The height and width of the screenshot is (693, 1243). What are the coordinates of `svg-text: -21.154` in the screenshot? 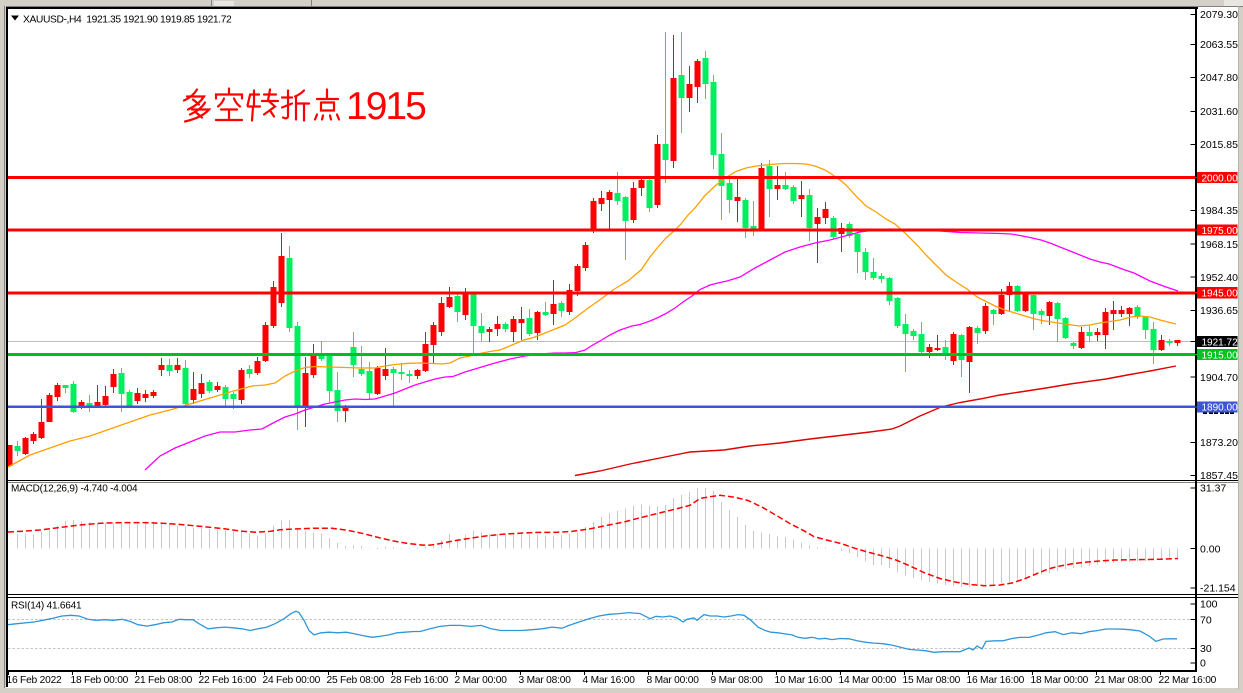 It's located at (1218, 589).